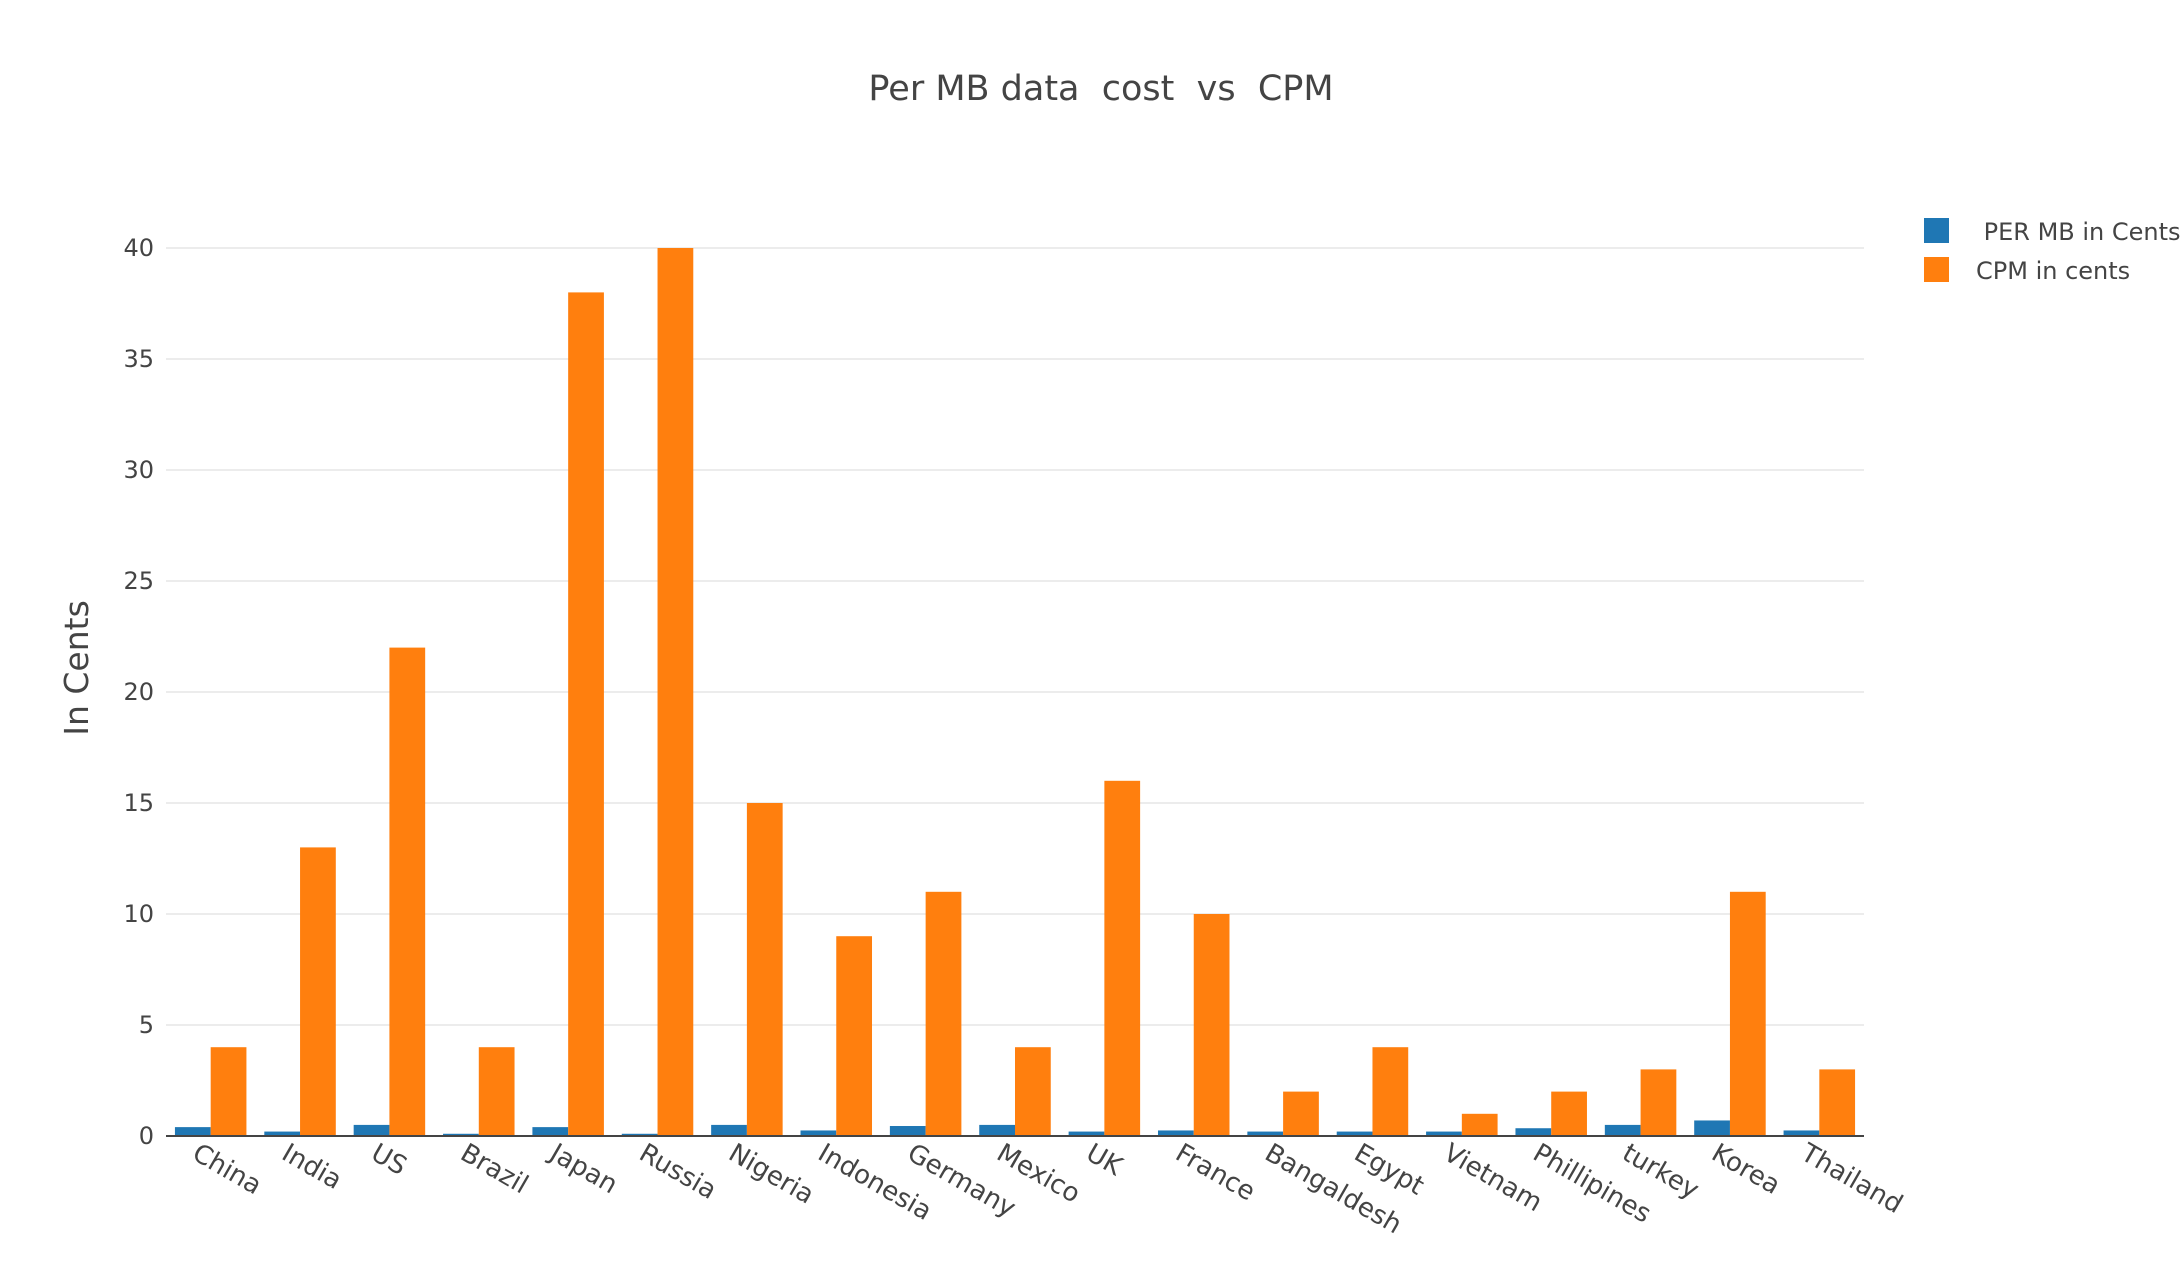 This screenshot has width=2180, height=1284. What do you see at coordinates (586, 714) in the screenshot?
I see `bar-cpm-in-cents-japan` at bounding box center [586, 714].